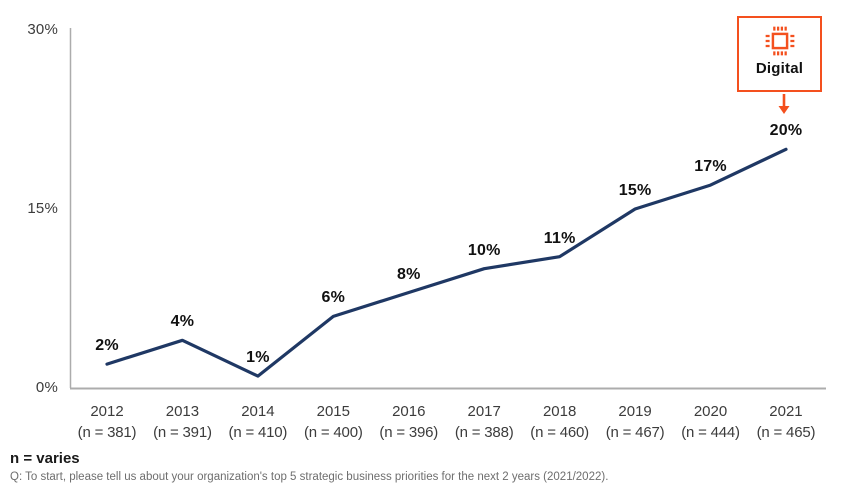 The height and width of the screenshot is (492, 842). I want to click on x-tick-year: 2019, so click(635, 411).